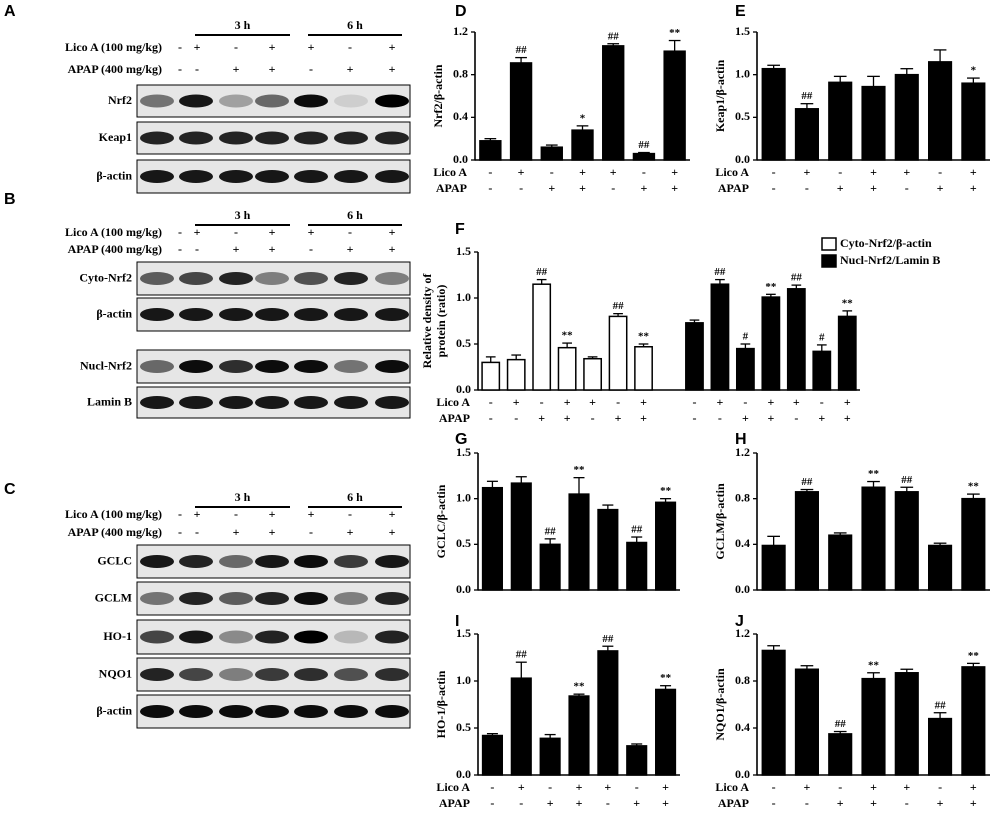  I want to click on legend-swatch, so click(829, 261).